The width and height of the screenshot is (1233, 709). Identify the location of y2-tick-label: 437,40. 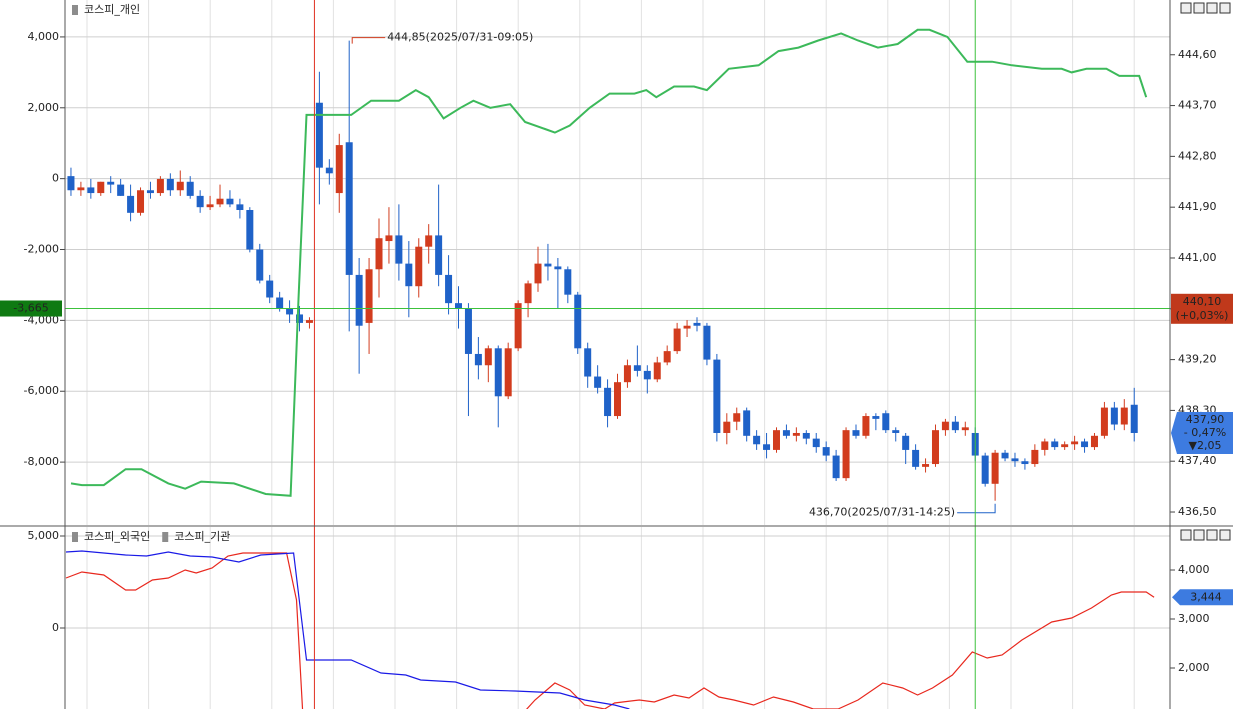
(1197, 460).